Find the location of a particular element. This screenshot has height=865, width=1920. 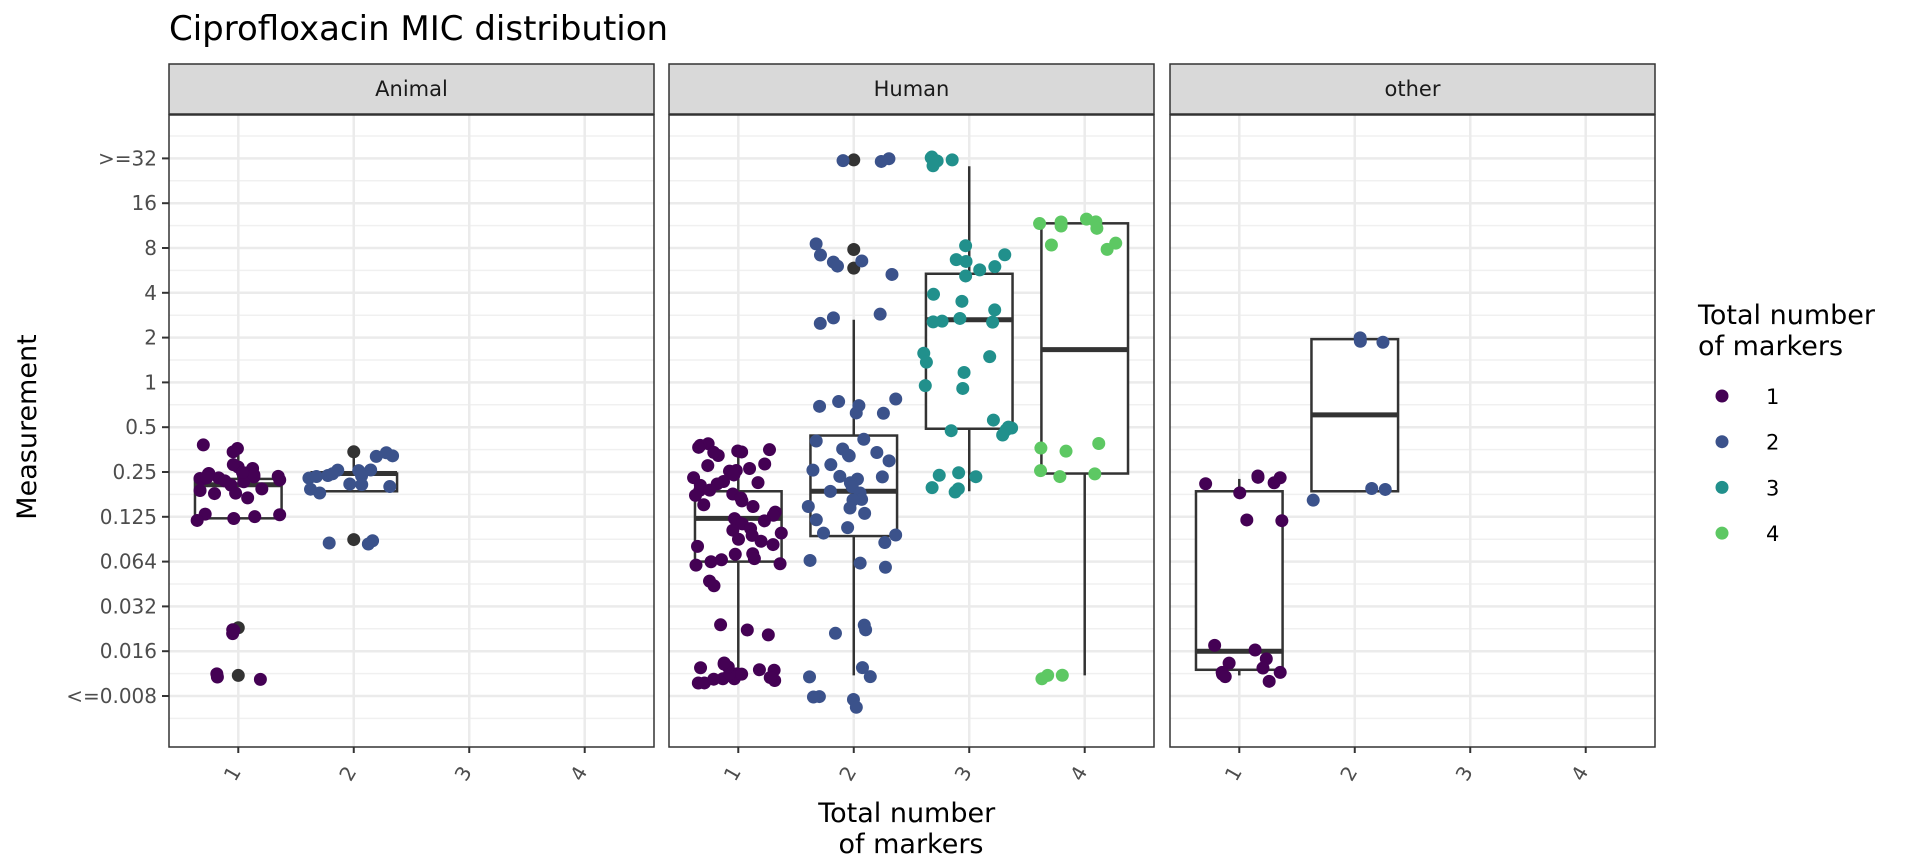

y-tick-label: 0.25 is located at coordinates (134, 472).